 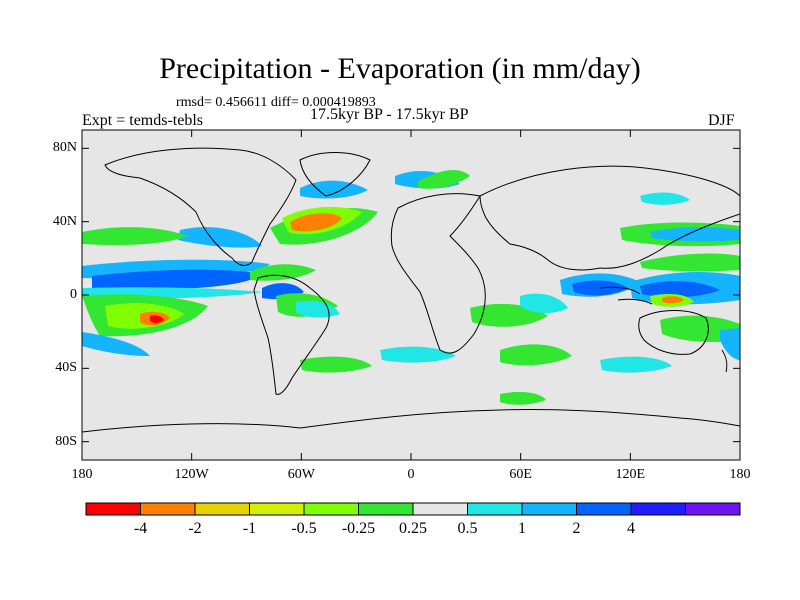 What do you see at coordinates (66, 368) in the screenshot?
I see `y-tick-label: 40S` at bounding box center [66, 368].